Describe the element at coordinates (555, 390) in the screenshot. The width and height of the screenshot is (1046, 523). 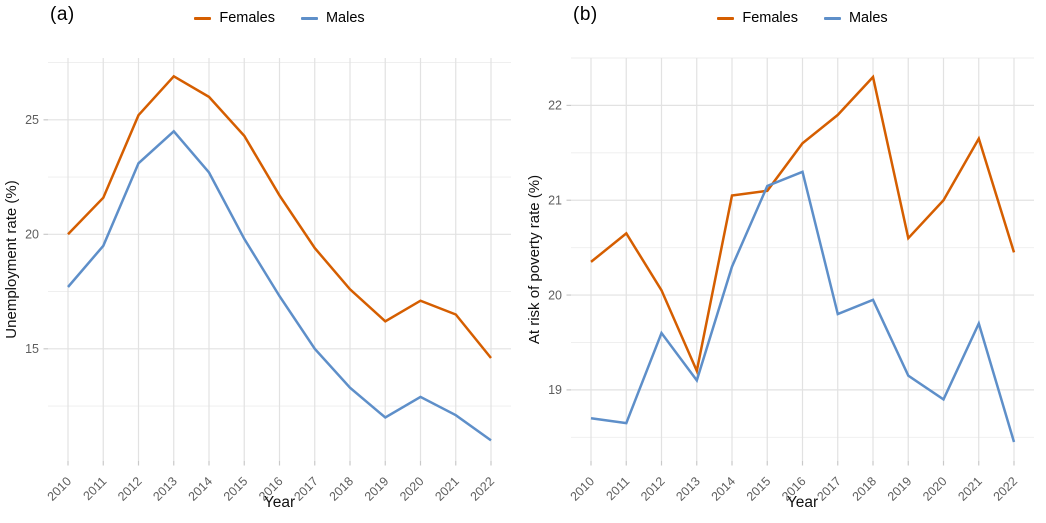
I see `y-tick-label: 19` at that location.